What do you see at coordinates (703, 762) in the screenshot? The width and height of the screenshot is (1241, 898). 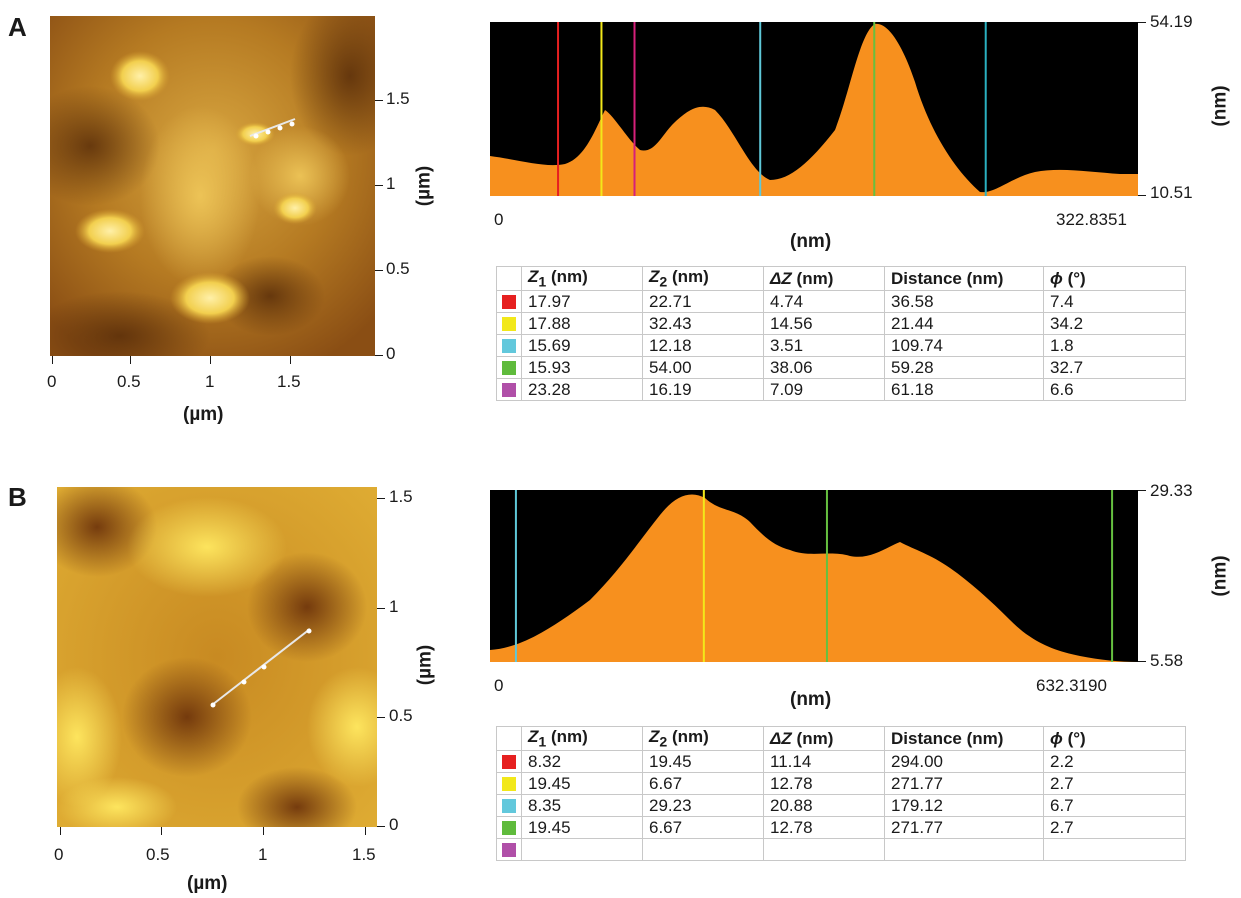 I see `cell-z2: 19.45` at bounding box center [703, 762].